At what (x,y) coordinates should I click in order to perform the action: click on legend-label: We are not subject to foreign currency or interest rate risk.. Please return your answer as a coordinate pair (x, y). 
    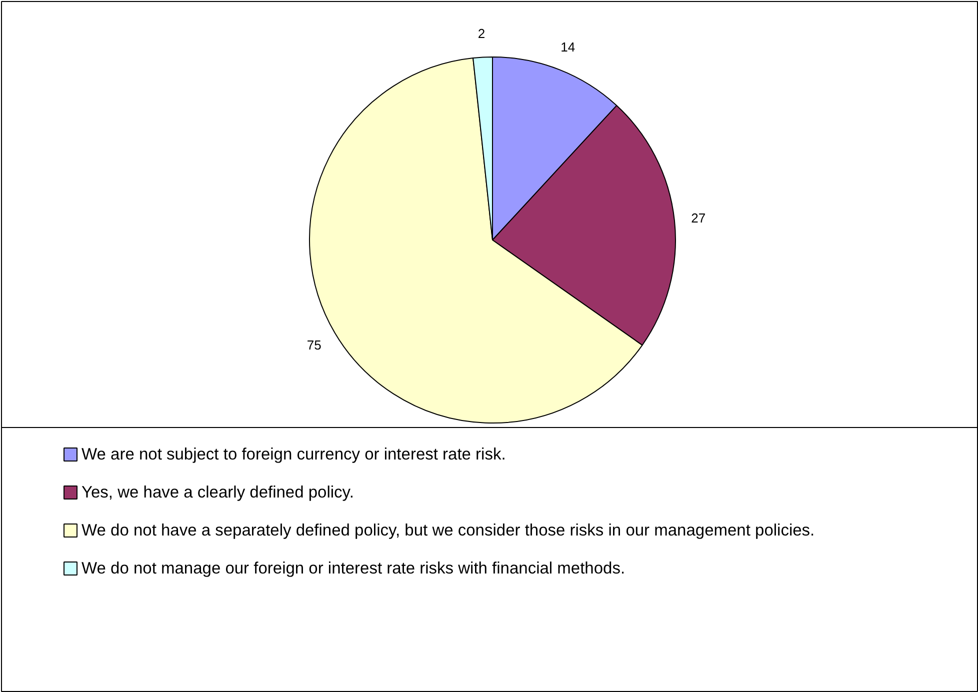
    Looking at the image, I should click on (294, 455).